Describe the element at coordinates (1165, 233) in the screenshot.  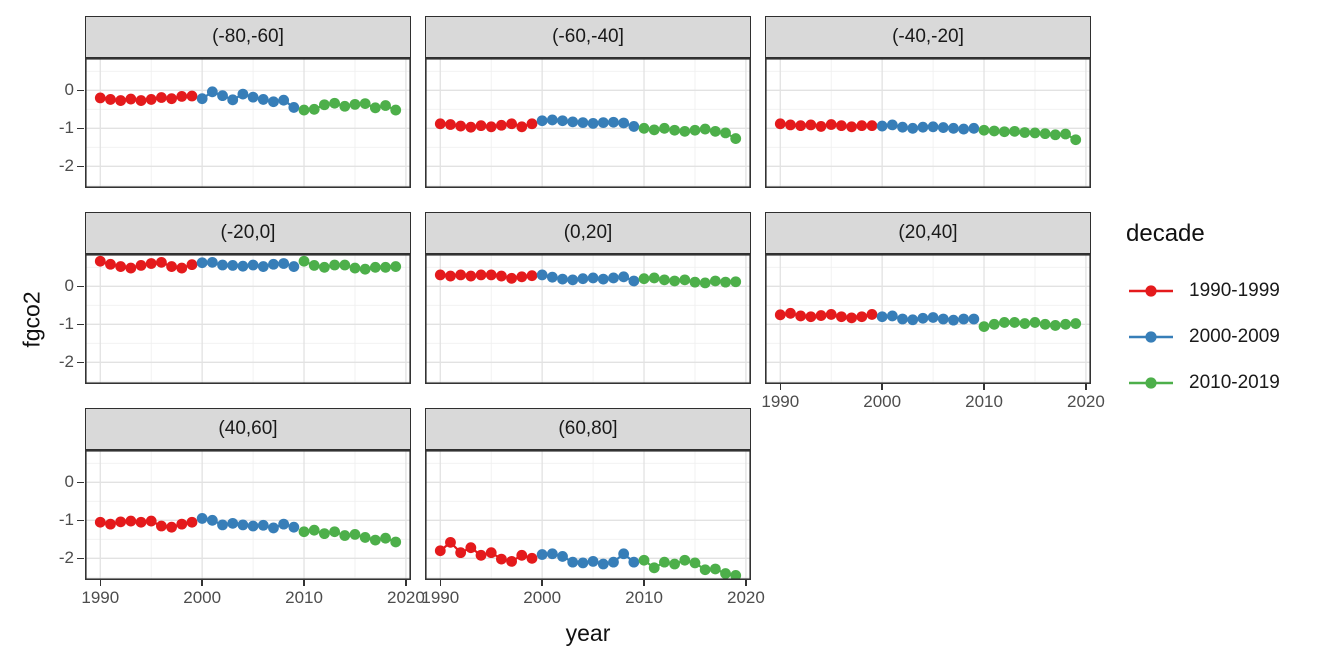
I see `legend-title: decade` at that location.